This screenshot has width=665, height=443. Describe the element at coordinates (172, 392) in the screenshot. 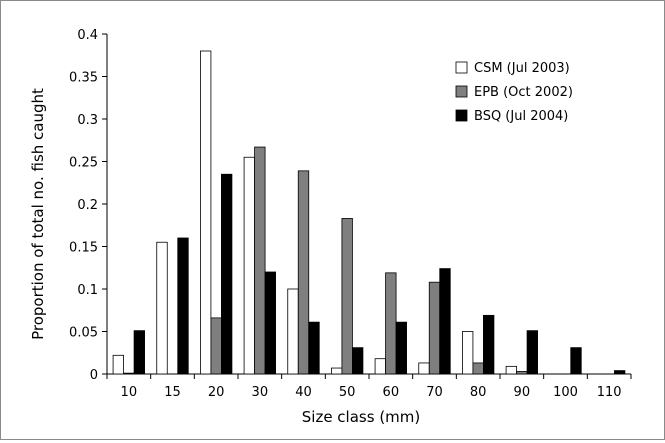

I see `x-tick-label: 15` at that location.